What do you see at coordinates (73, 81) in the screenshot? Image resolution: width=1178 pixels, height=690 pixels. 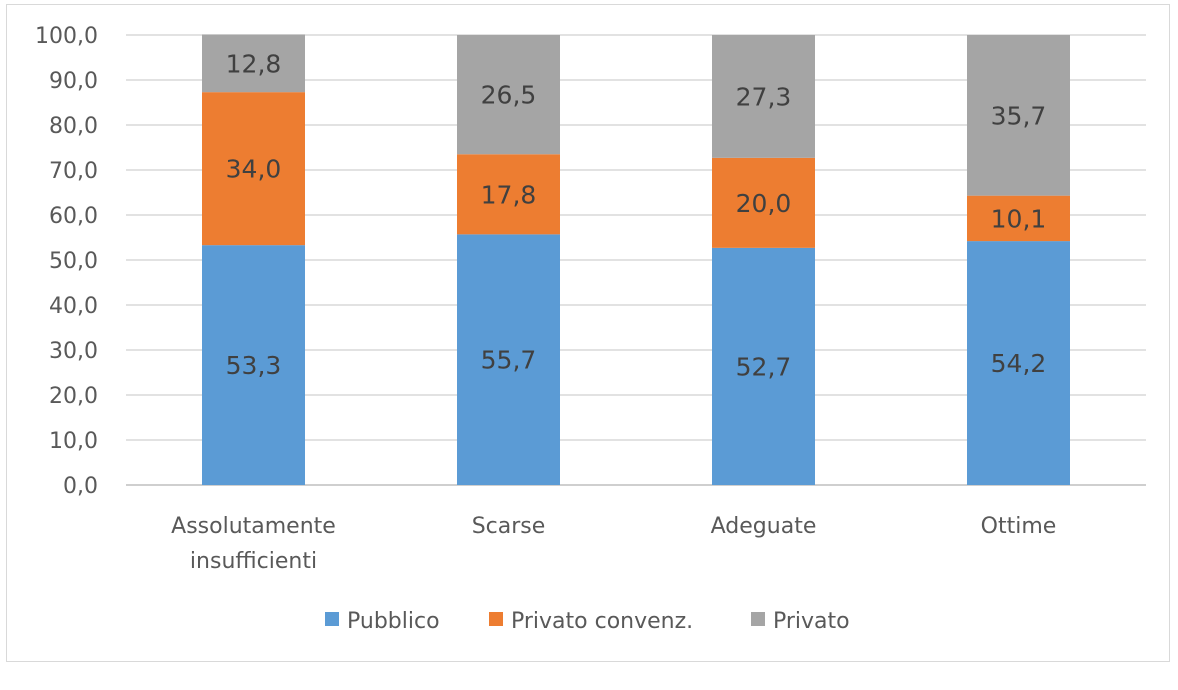 I see `y-tick-label: 90,0` at bounding box center [73, 81].